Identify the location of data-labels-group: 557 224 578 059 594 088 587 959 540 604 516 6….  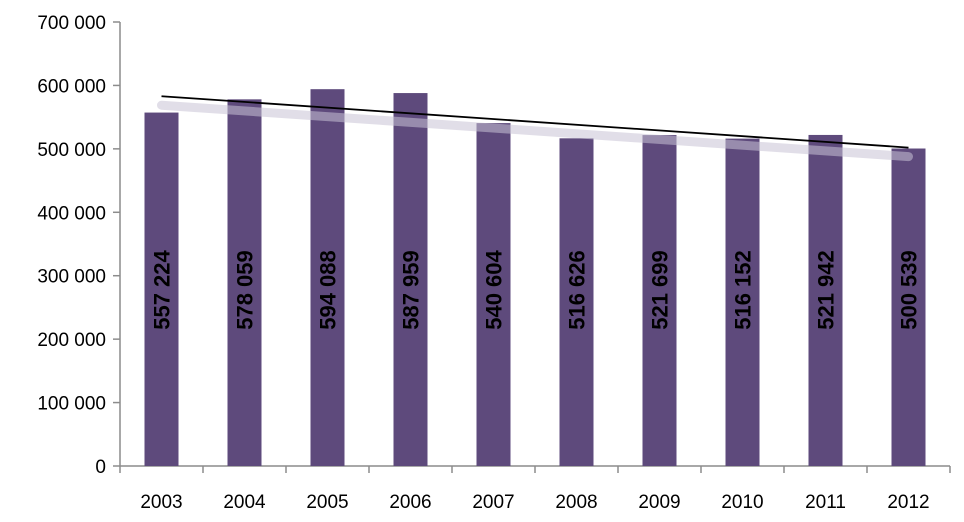
(536, 289).